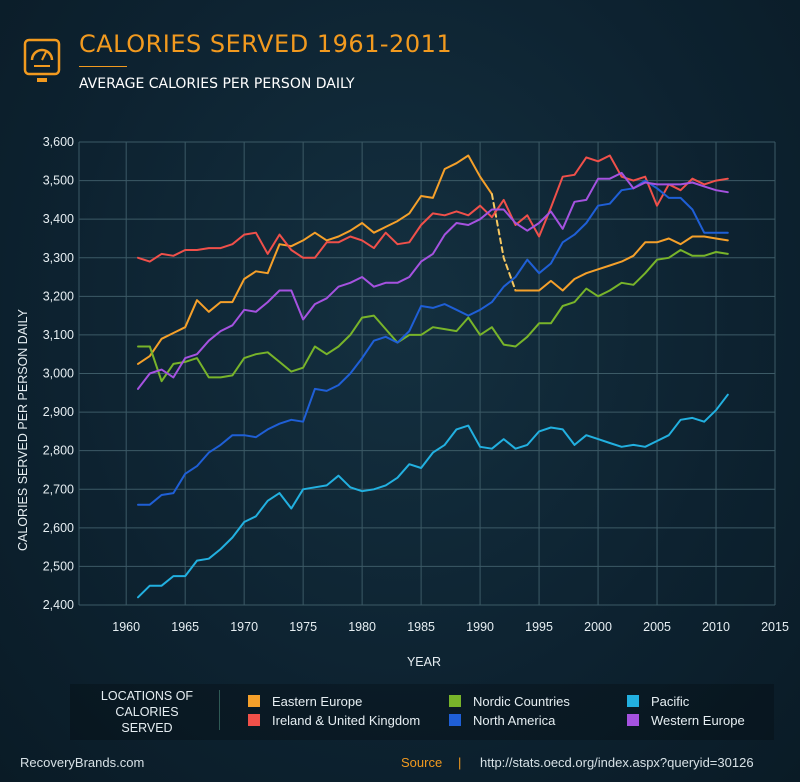 The image size is (800, 782). What do you see at coordinates (42, 61) in the screenshot?
I see `scale-icon` at bounding box center [42, 61].